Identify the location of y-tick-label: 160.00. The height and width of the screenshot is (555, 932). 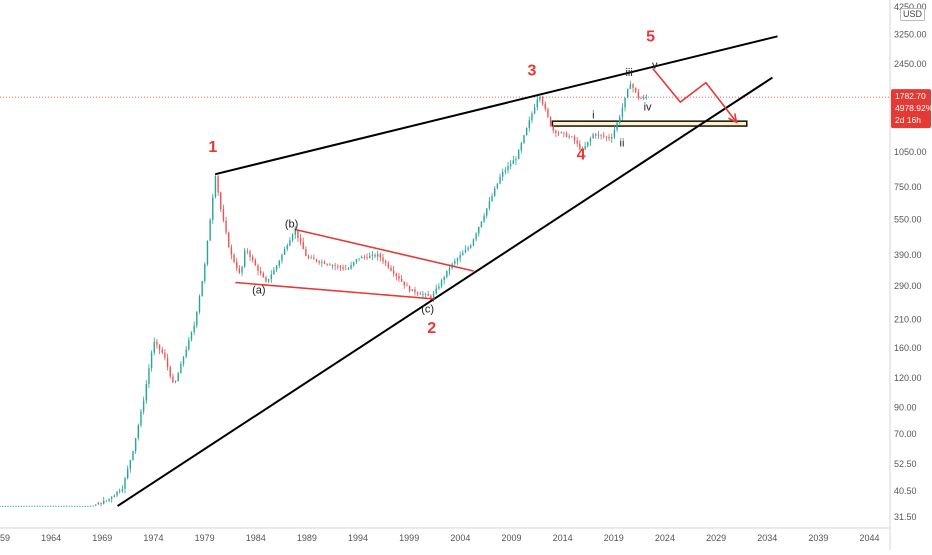
(908, 348).